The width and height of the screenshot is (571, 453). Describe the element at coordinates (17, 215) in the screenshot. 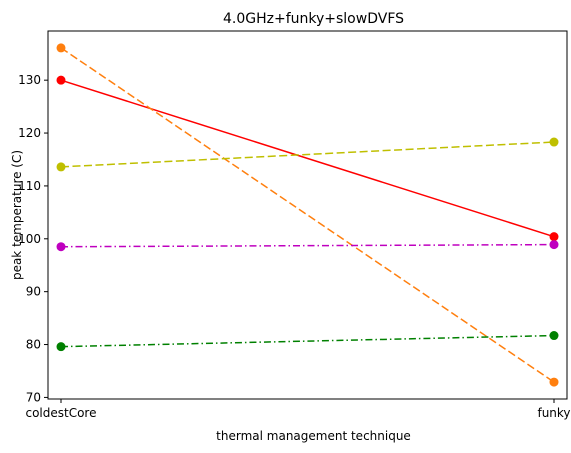

I see `y-axis-label: peak temperature (C)` at that location.